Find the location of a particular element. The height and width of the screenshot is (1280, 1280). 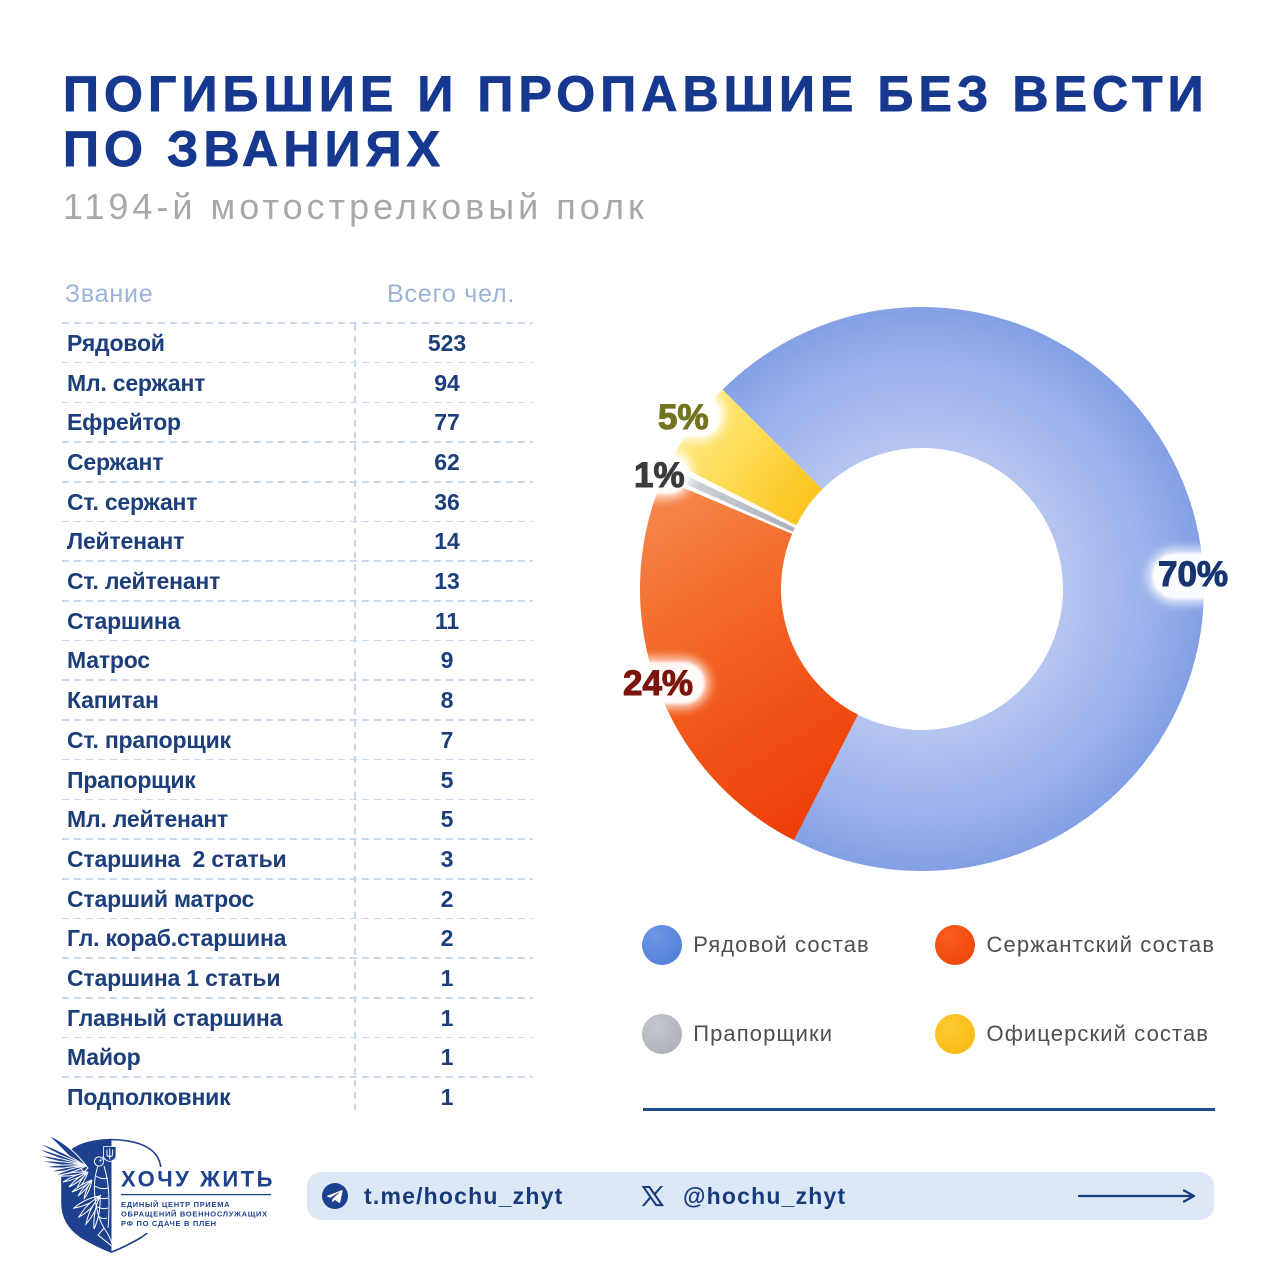

svg-text: ЕДИНЫЙ ЦЕНТР ПРИЕМА is located at coordinates (175, 1204).